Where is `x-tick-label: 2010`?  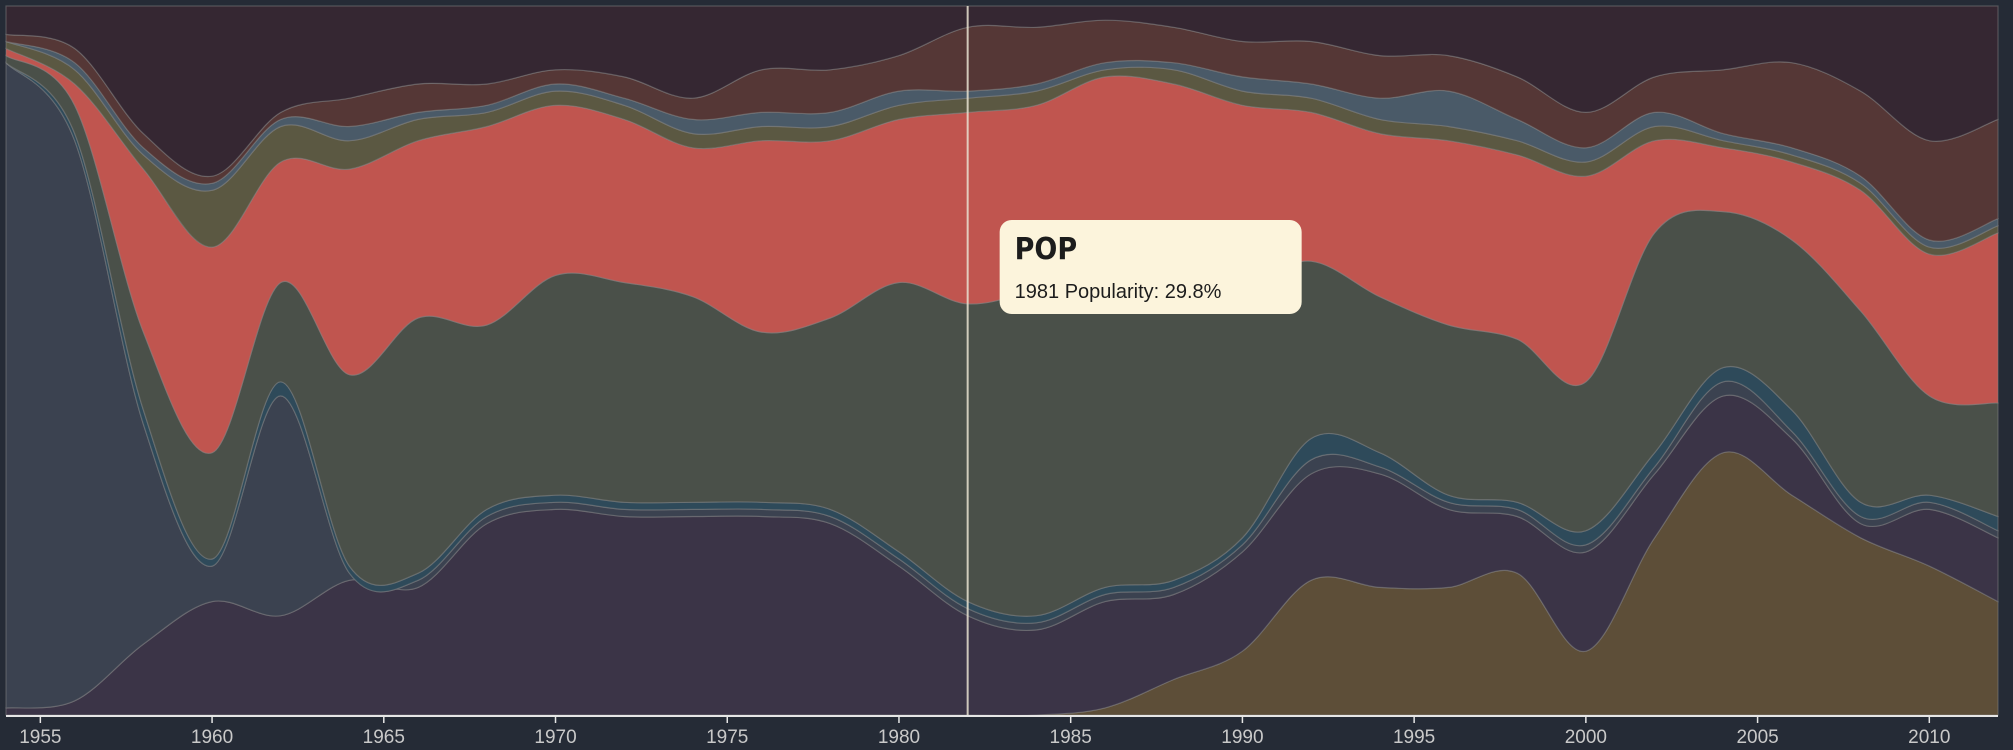
x-tick-label: 2010 is located at coordinates (1929, 737).